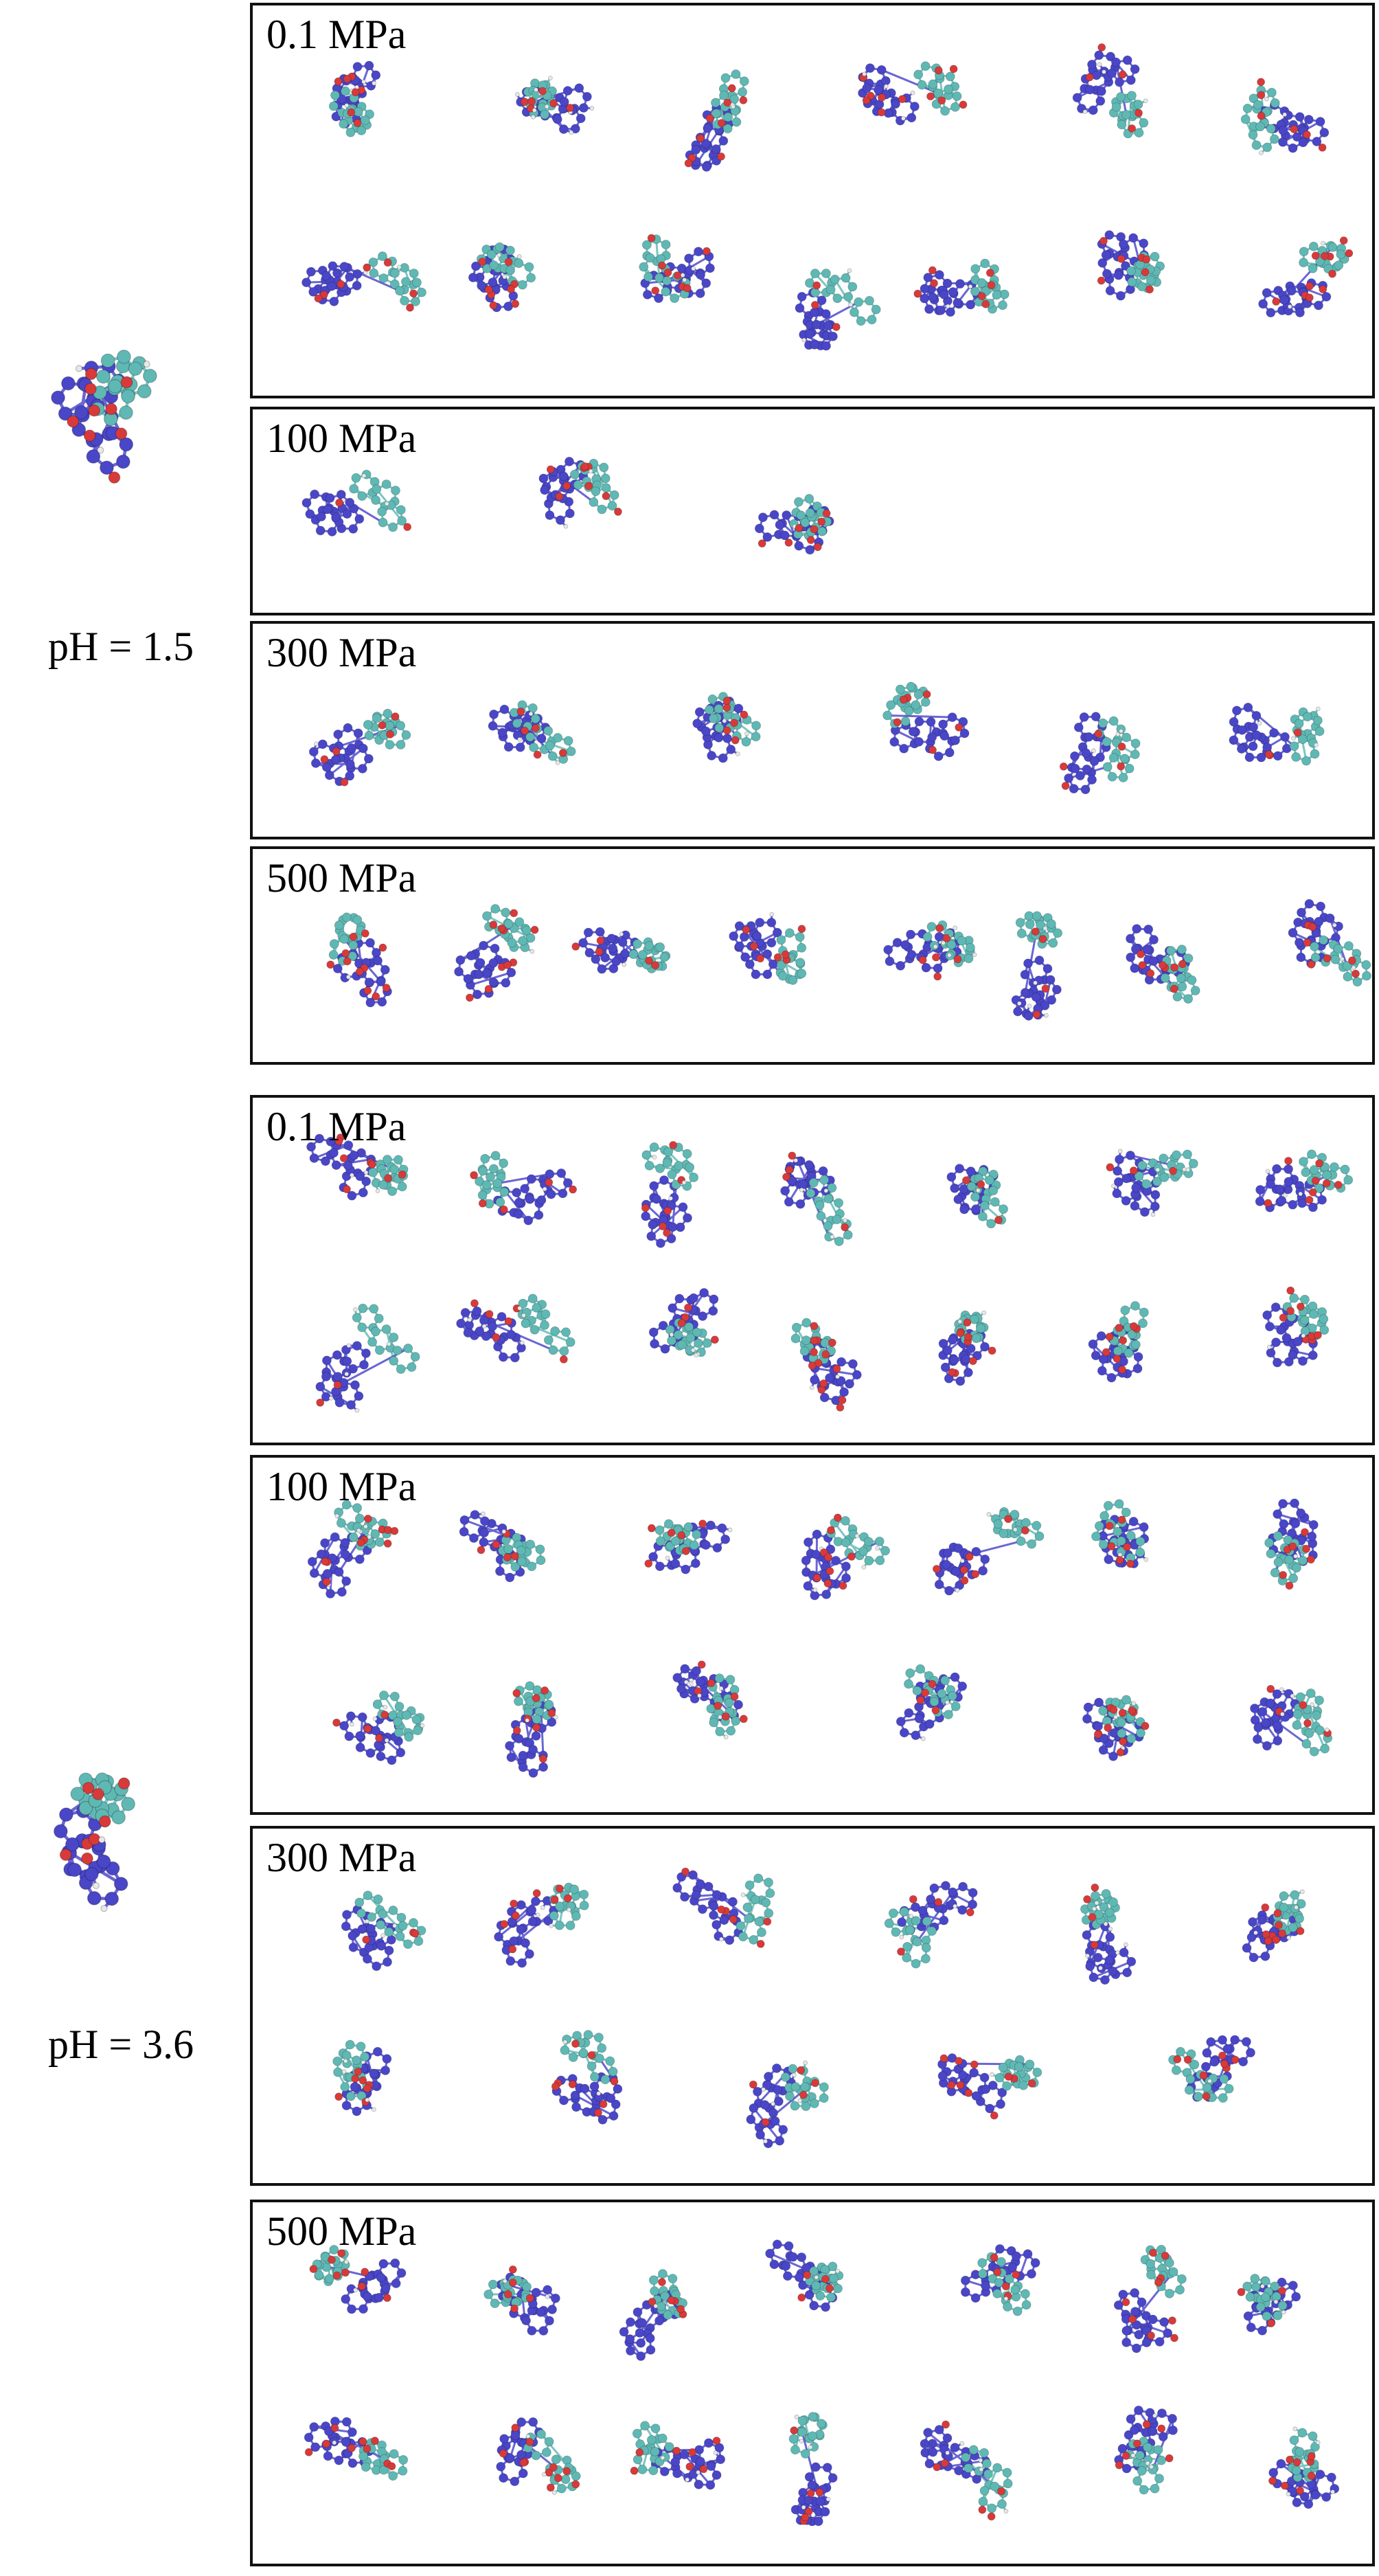  Describe the element at coordinates (812, 730) in the screenshot. I see `panel-ph15-300mpa: 300 MPa` at that location.